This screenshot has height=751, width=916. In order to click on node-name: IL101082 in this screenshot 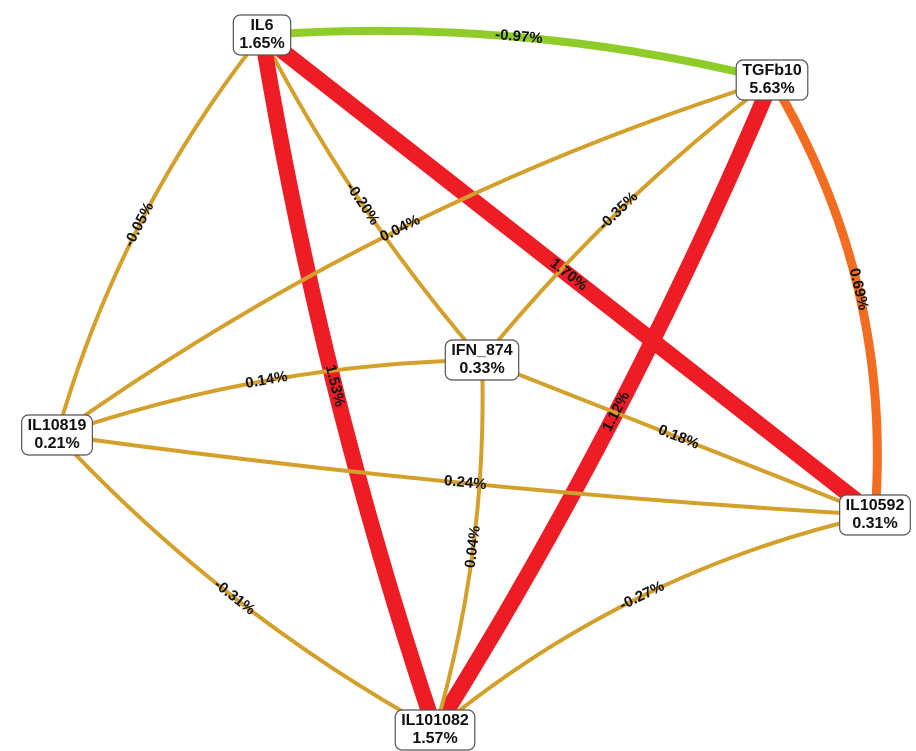, I will do `click(435, 720)`.